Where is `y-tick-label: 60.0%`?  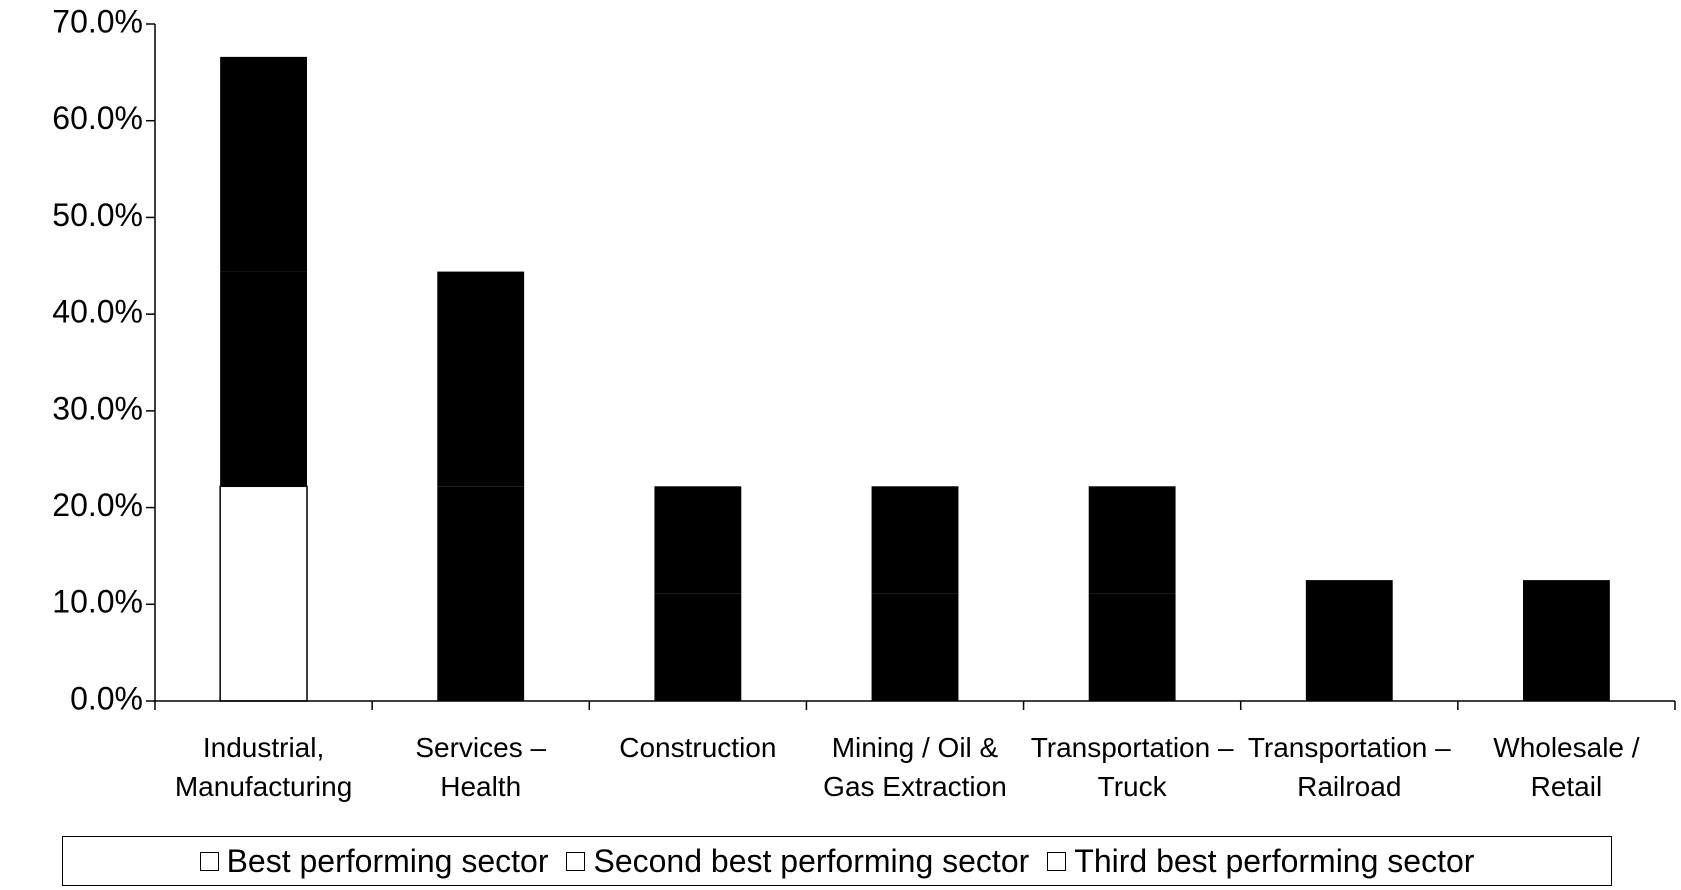
y-tick-label: 60.0% is located at coordinates (97, 118).